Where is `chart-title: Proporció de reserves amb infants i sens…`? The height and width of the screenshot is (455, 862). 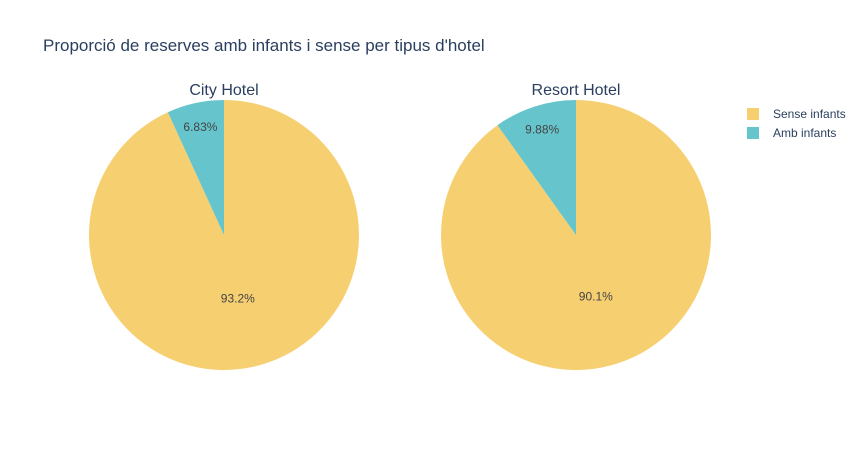 chart-title: Proporció de reserves amb infants i sens… is located at coordinates (264, 45).